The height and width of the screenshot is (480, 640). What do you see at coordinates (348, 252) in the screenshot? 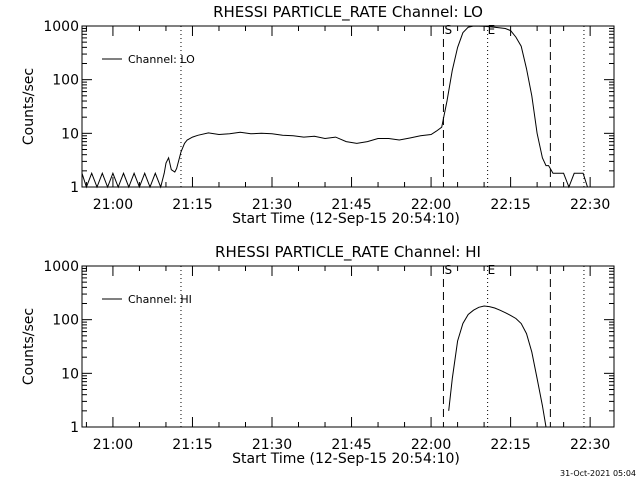
I see `chart-title: RHESSI PARTICLE_RATE Channel: HI` at bounding box center [348, 252].